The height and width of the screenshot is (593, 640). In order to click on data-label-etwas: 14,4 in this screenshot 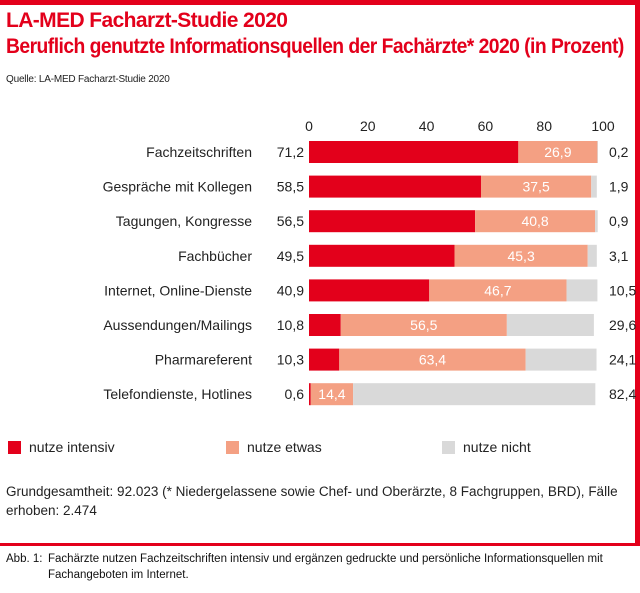, I will do `click(331, 394)`.